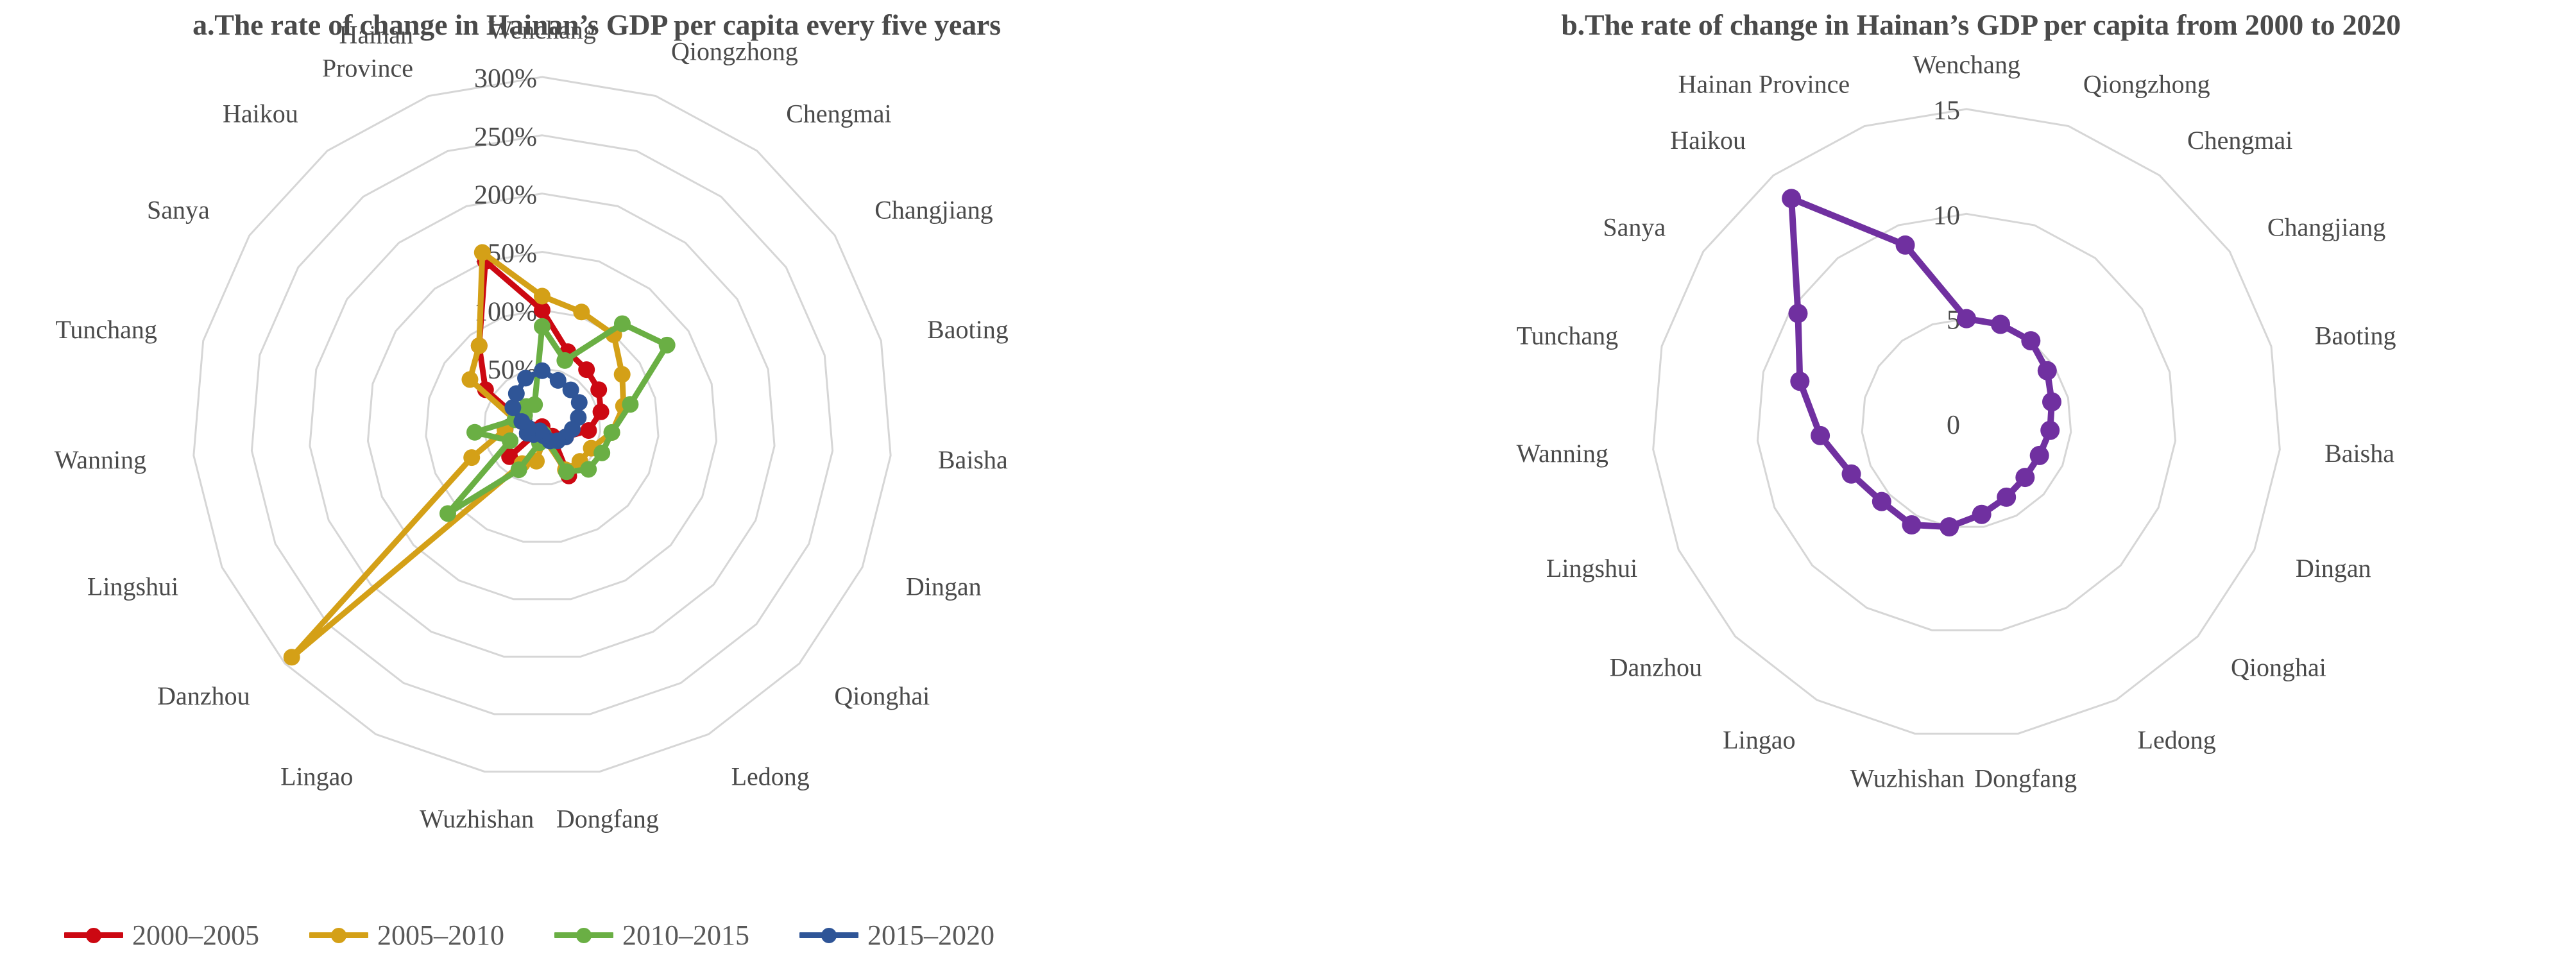  I want to click on axis-label: Qiongzhong, so click(2146, 84).